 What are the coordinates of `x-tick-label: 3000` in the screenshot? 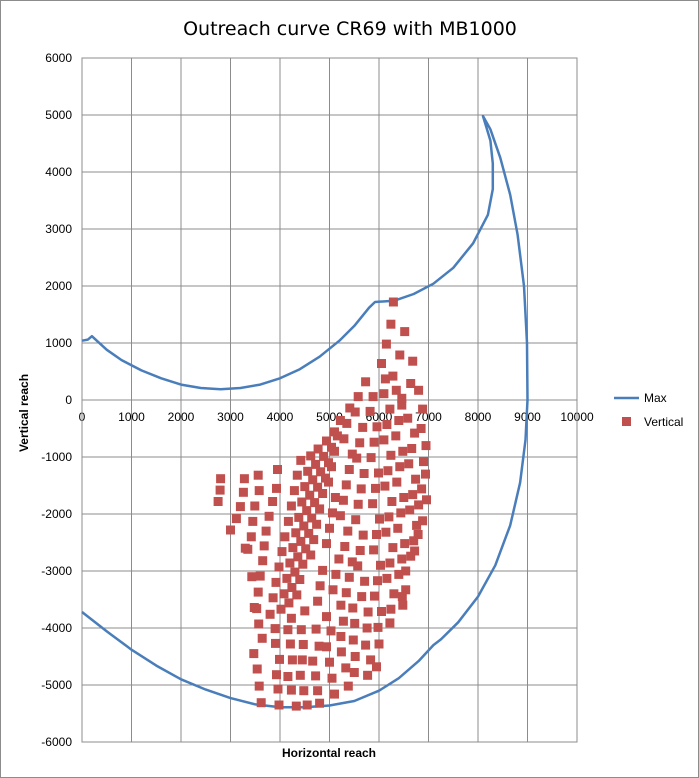 It's located at (230, 417).